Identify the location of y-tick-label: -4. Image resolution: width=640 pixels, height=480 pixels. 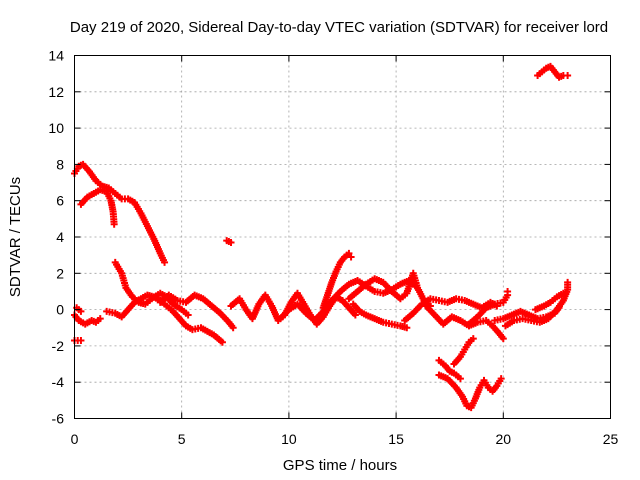
(58, 382).